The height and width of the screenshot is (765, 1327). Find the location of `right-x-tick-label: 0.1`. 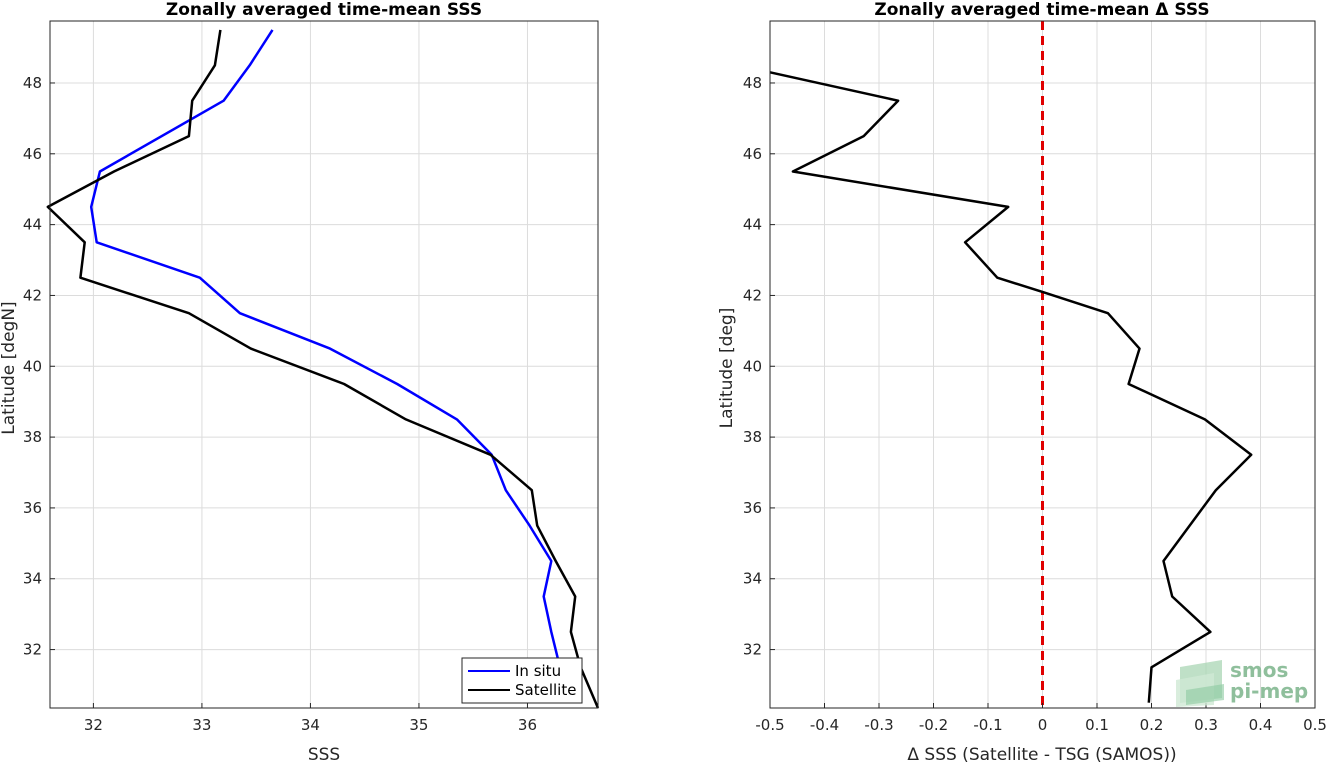

right-x-tick-label: 0.1 is located at coordinates (1097, 725).